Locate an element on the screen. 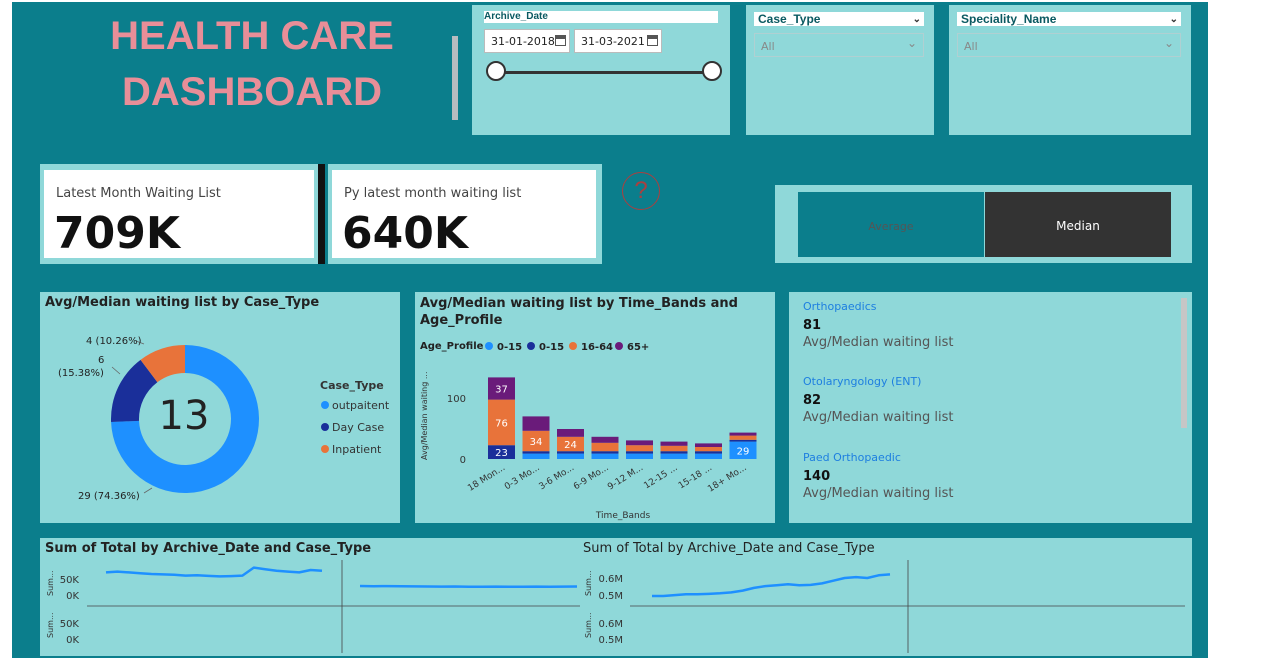  donut-center-value: 13 is located at coordinates (184, 416).